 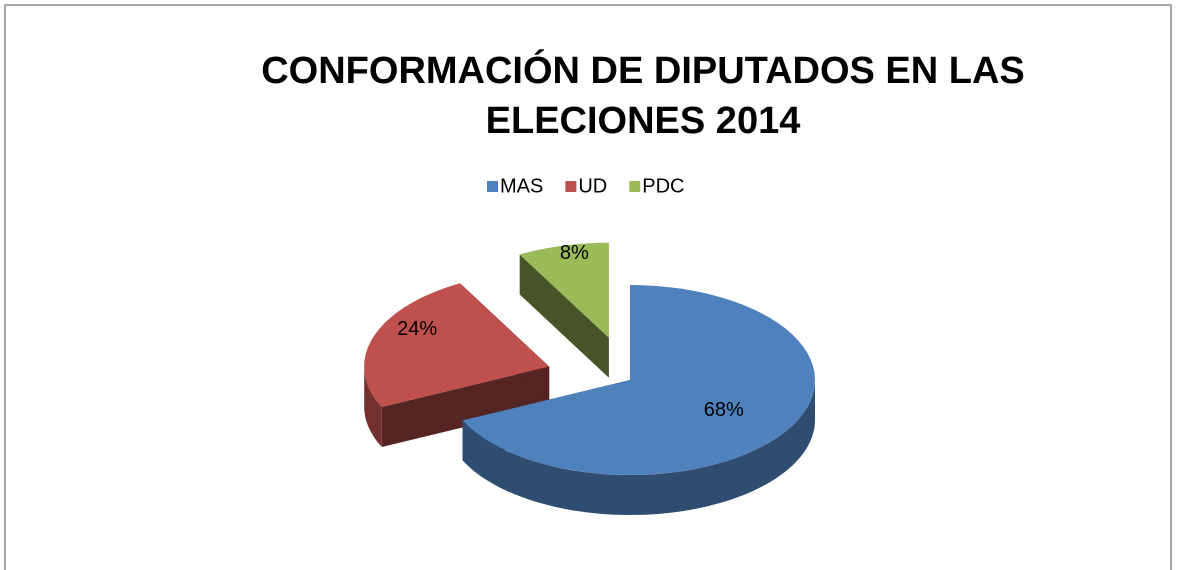 I want to click on legend-label: PDC, so click(x=663, y=186).